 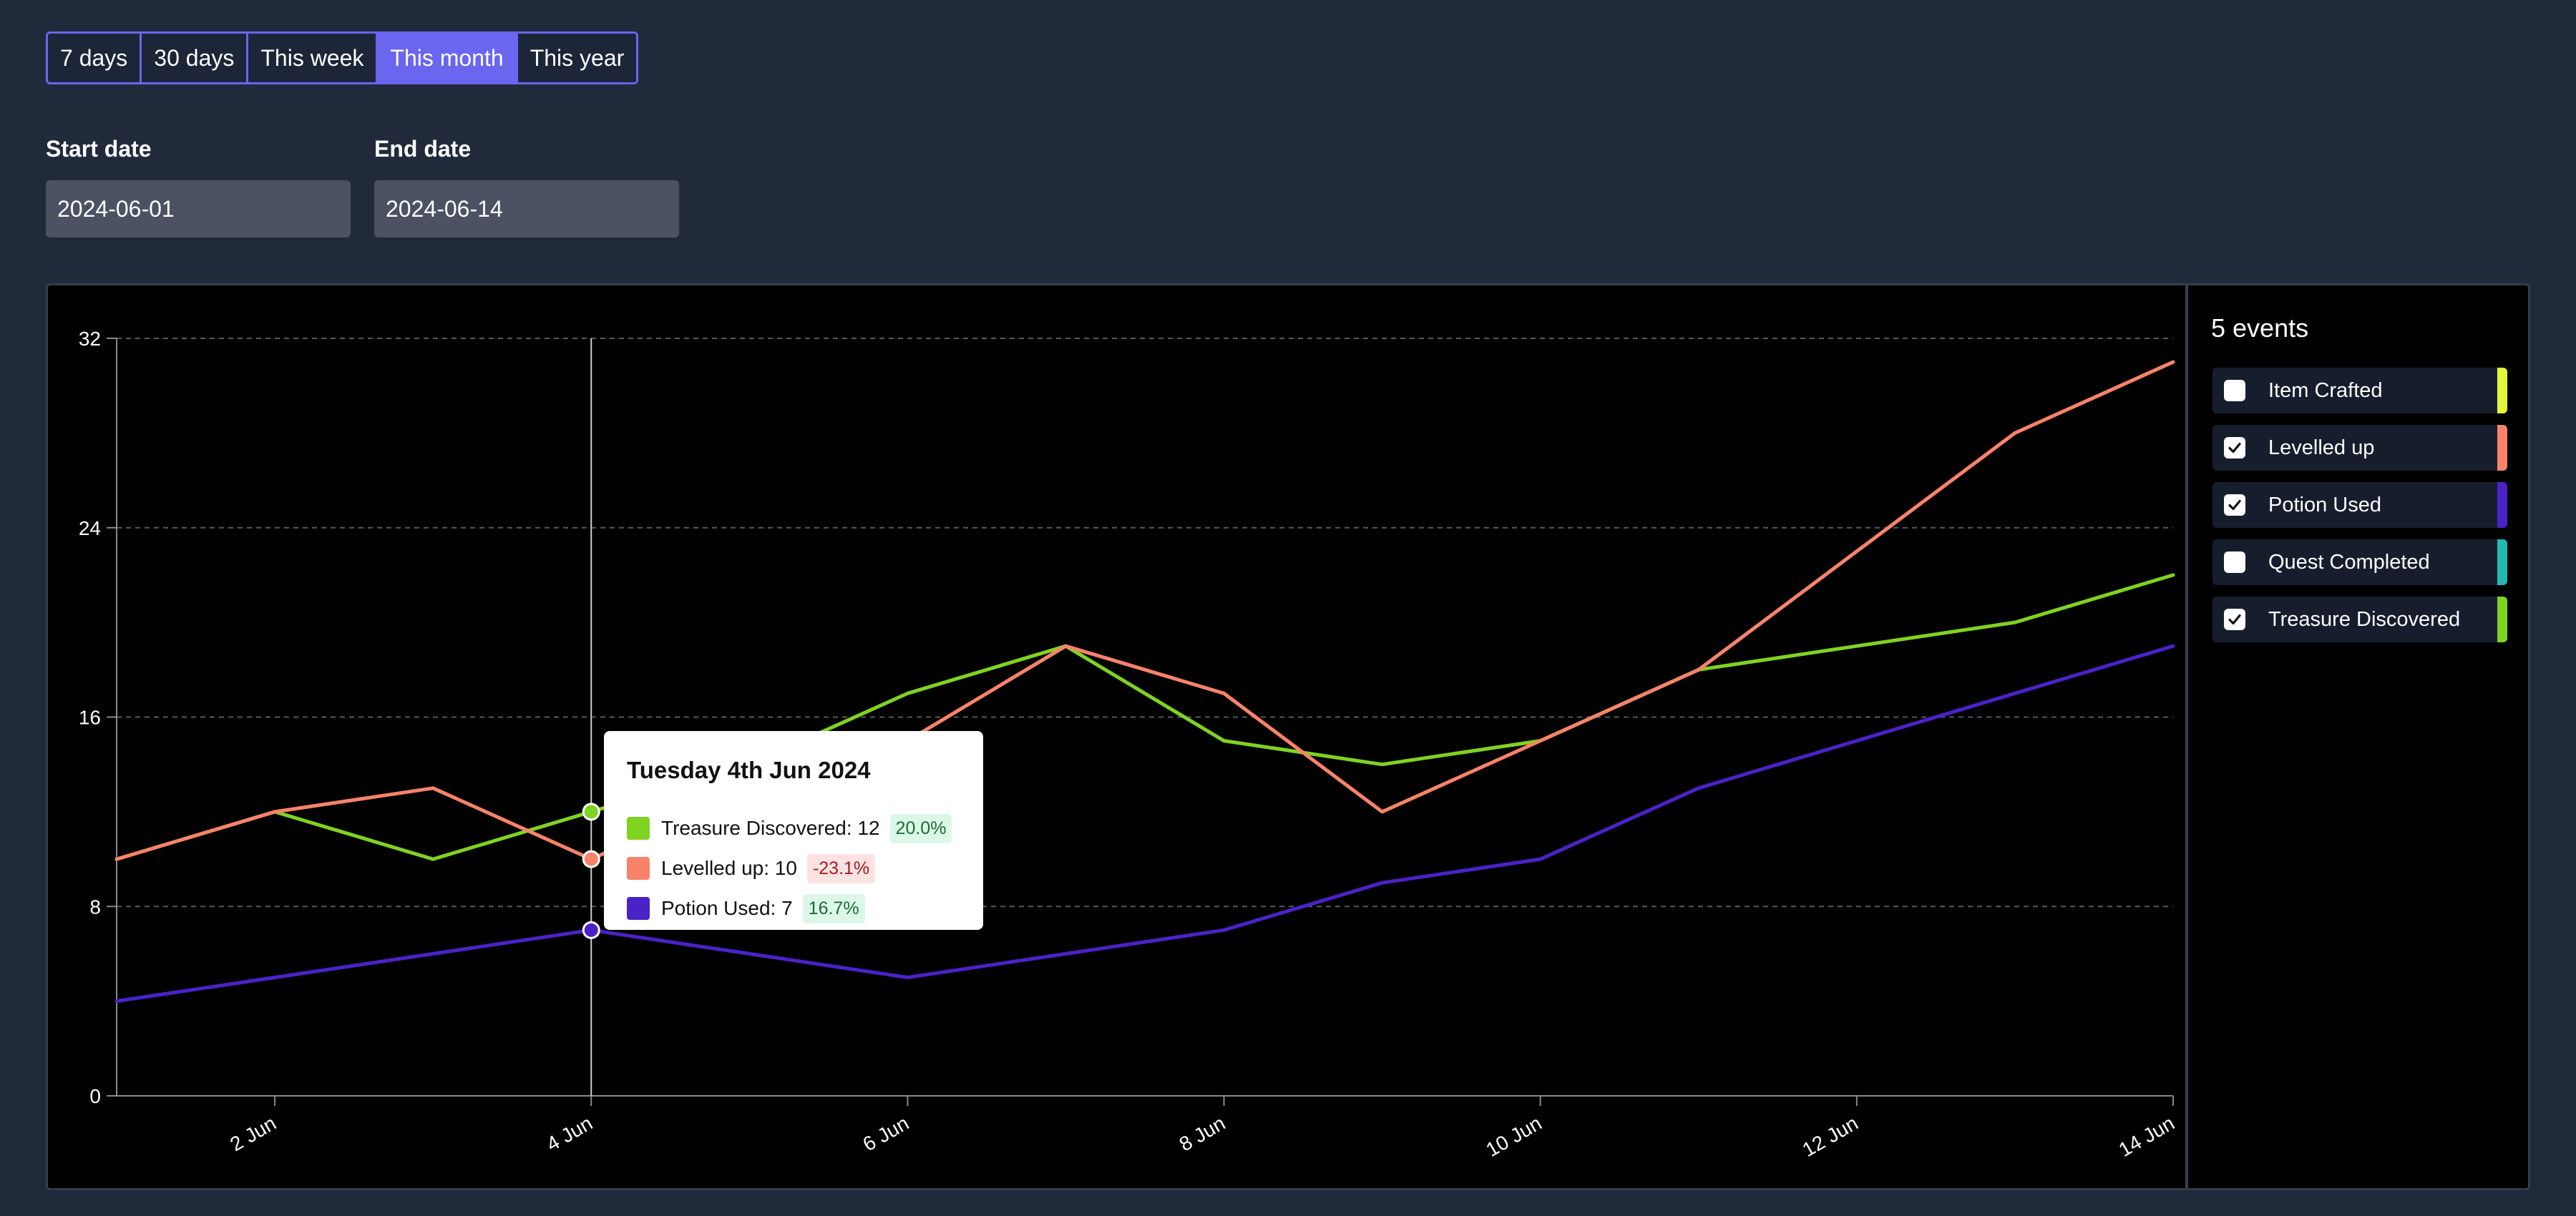 What do you see at coordinates (2324, 505) in the screenshot?
I see `legend-item-label: Potion Used` at bounding box center [2324, 505].